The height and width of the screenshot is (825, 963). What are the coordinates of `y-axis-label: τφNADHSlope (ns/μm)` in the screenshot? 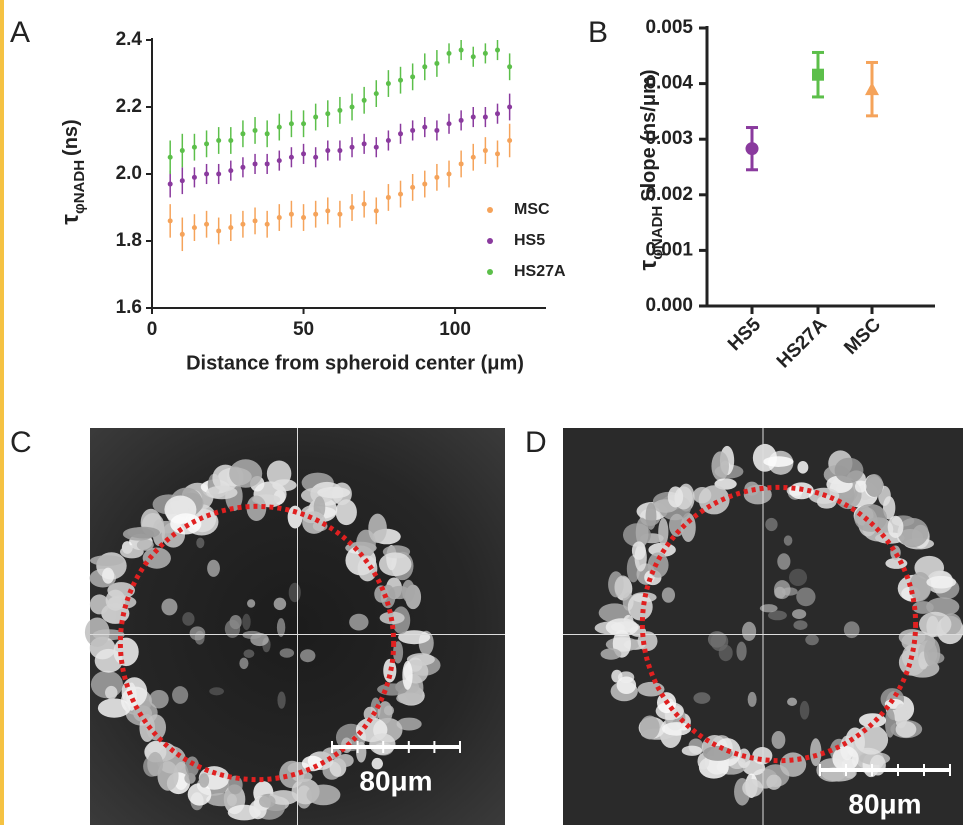 It's located at (650, 169).